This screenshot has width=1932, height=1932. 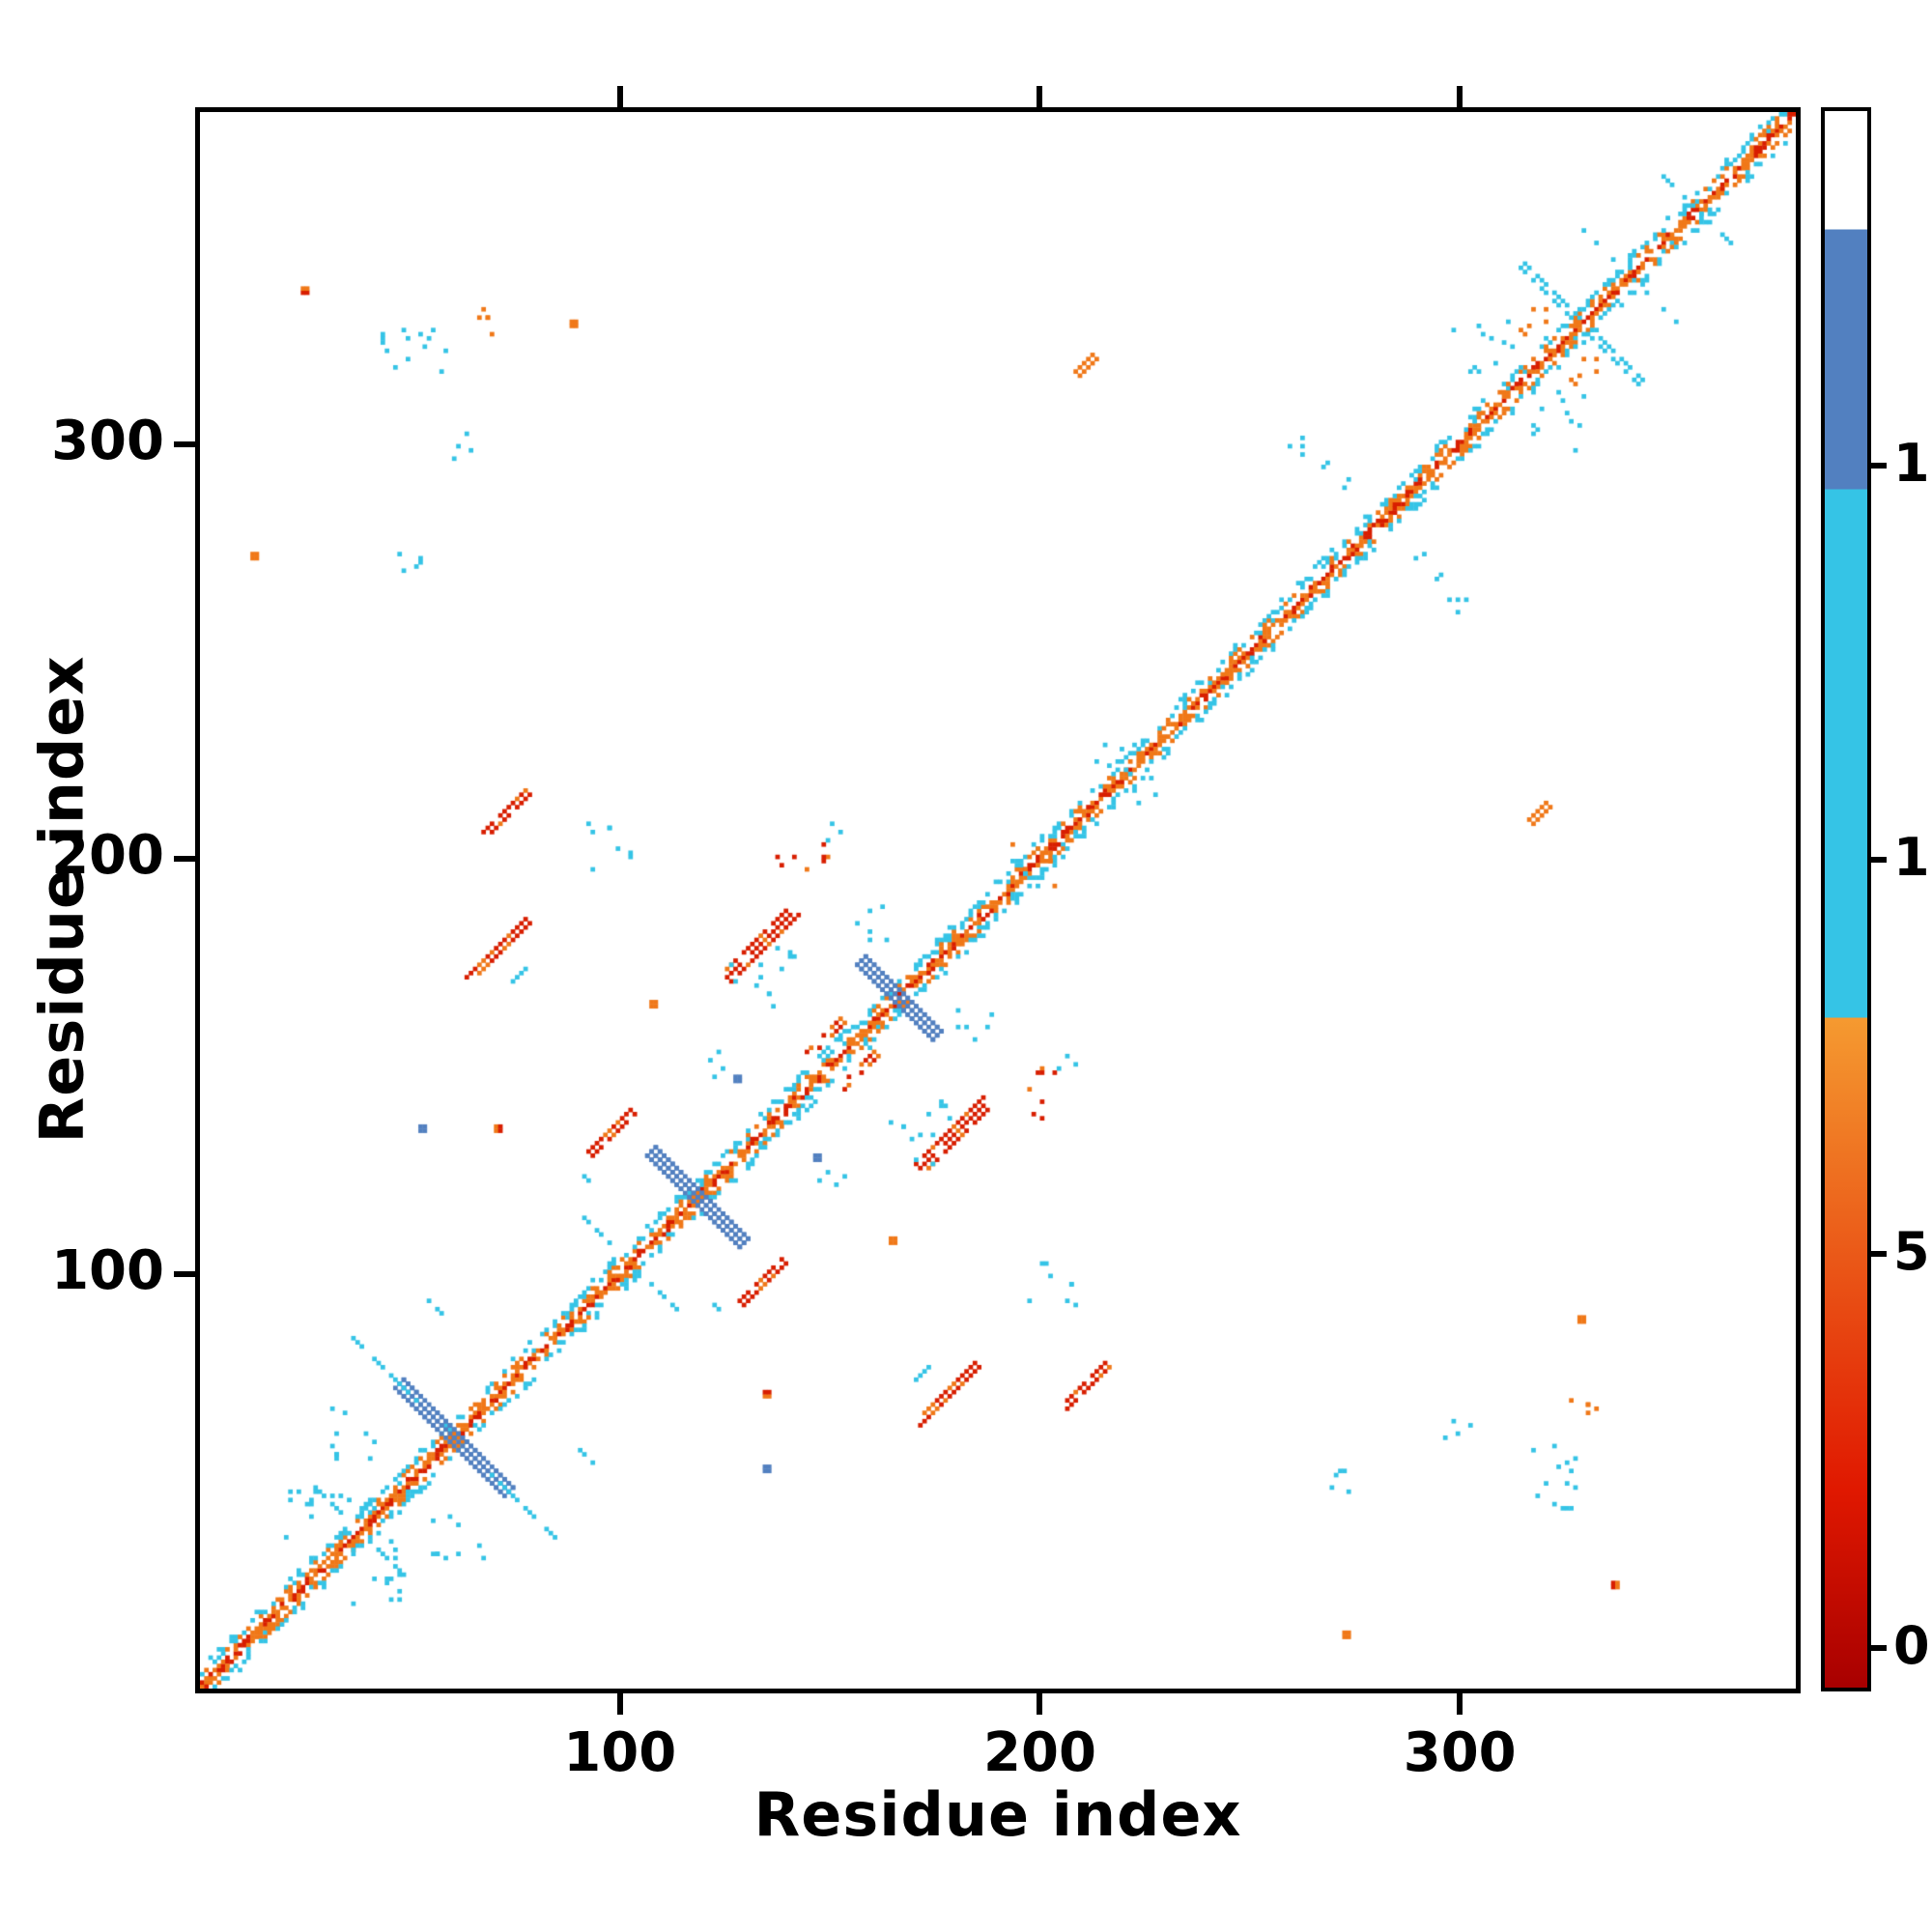 I want to click on colorbar-tick-label: 0, so click(x=1911, y=1646).